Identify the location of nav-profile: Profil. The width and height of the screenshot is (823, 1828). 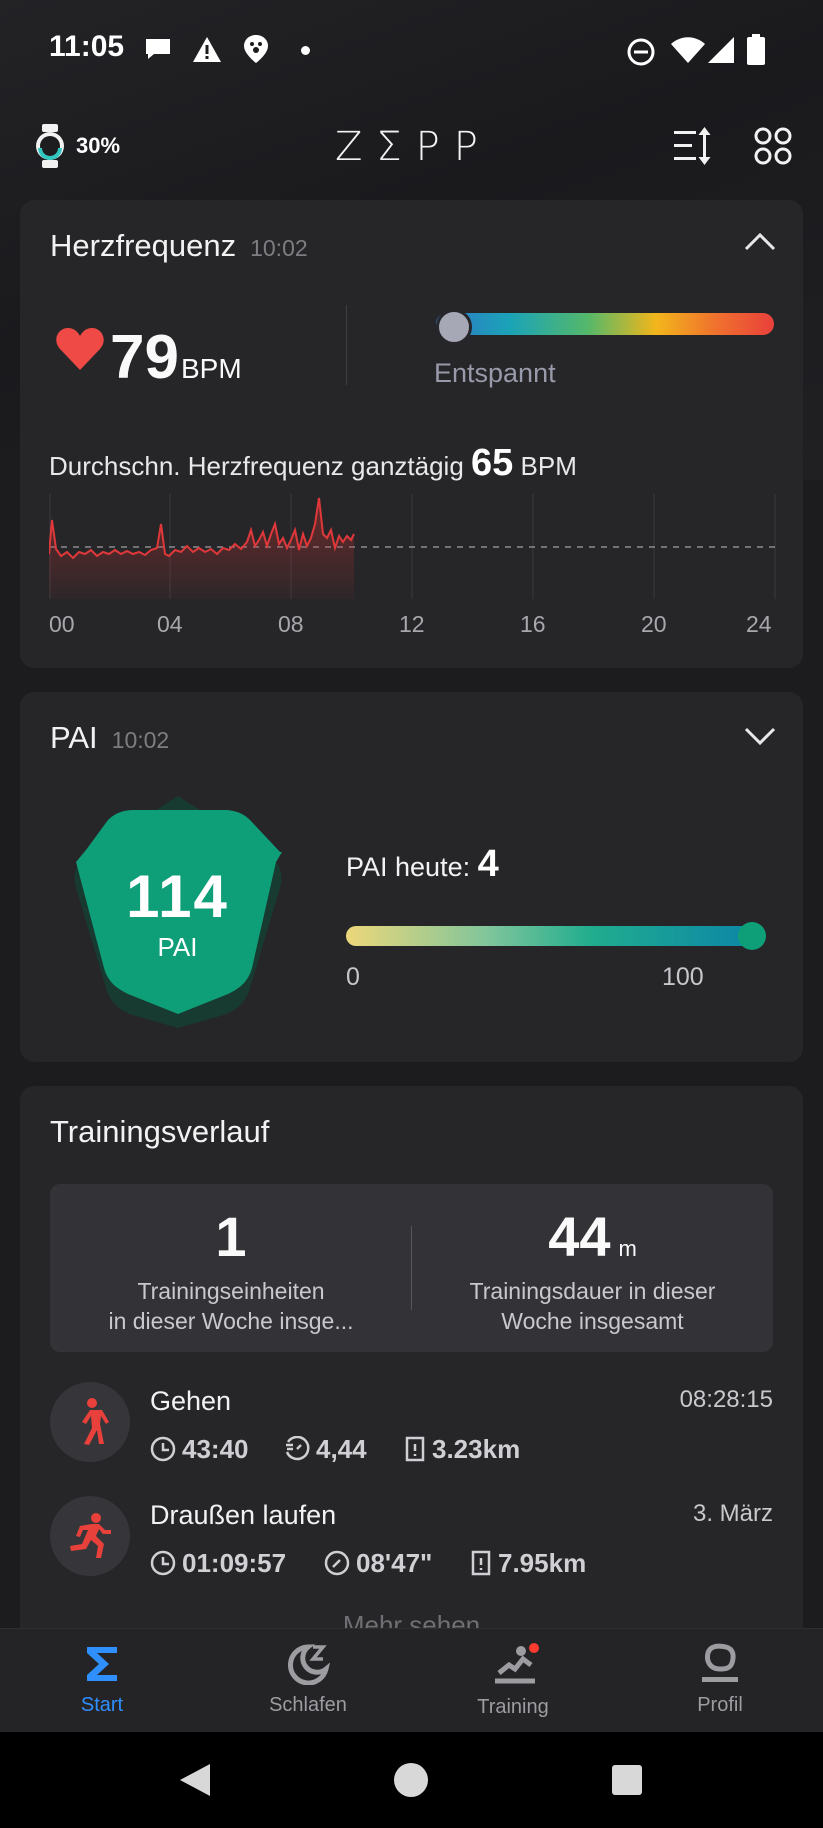
(720, 1680).